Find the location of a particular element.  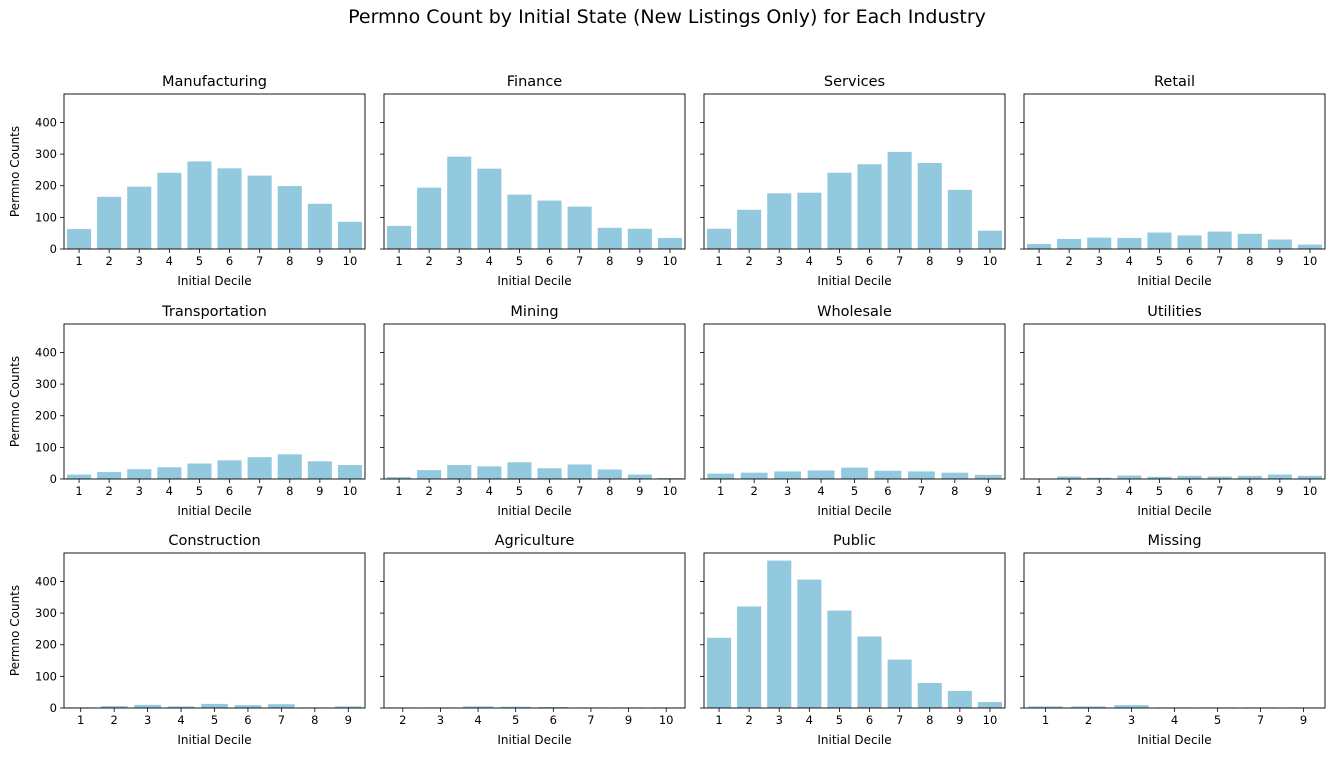

subplot-title: Agriculture is located at coordinates (535, 541).